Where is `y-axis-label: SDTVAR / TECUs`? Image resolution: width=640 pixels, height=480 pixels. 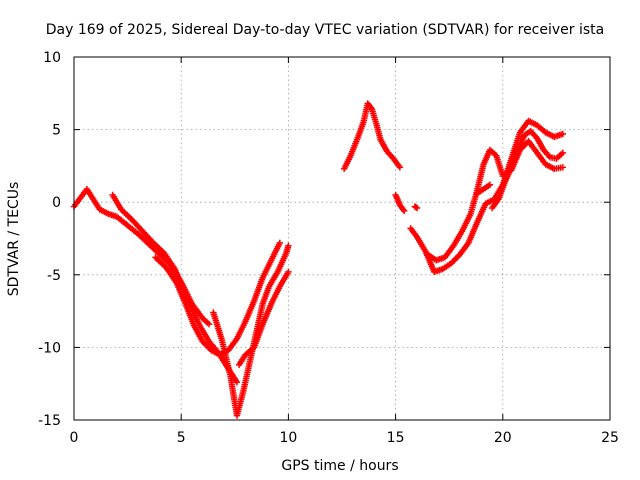
y-axis-label: SDTVAR / TECUs is located at coordinates (14, 239).